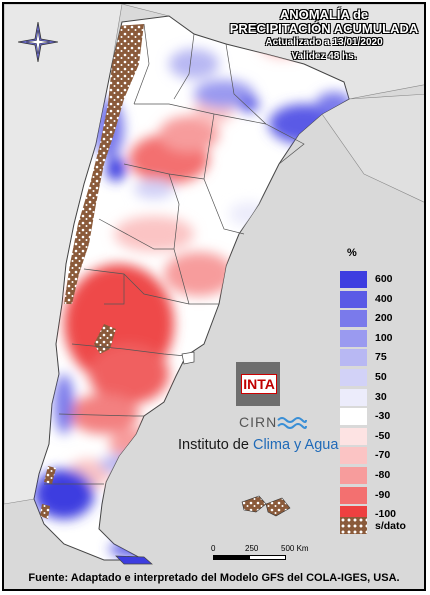  I want to click on legend-label: 100, so click(384, 337).